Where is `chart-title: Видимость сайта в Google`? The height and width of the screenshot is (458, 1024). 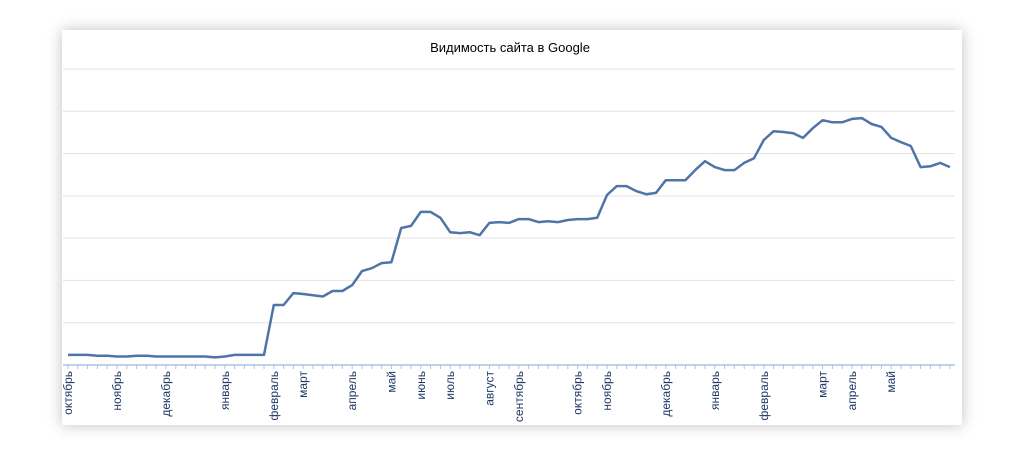 chart-title: Видимость сайта в Google is located at coordinates (510, 47).